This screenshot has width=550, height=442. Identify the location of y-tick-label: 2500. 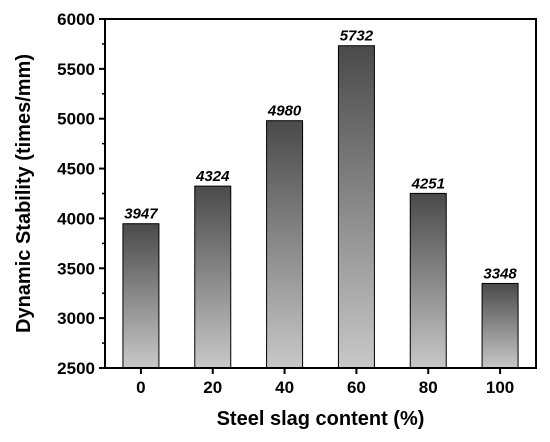
(76, 368).